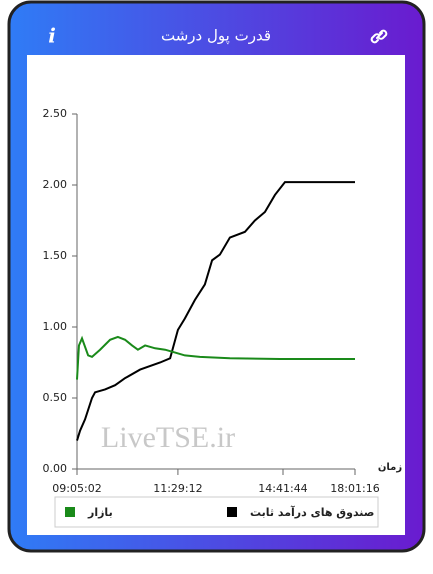 The width and height of the screenshot is (433, 574). What do you see at coordinates (354, 488) in the screenshot?
I see `x-tick-label: 18:01:16` at bounding box center [354, 488].